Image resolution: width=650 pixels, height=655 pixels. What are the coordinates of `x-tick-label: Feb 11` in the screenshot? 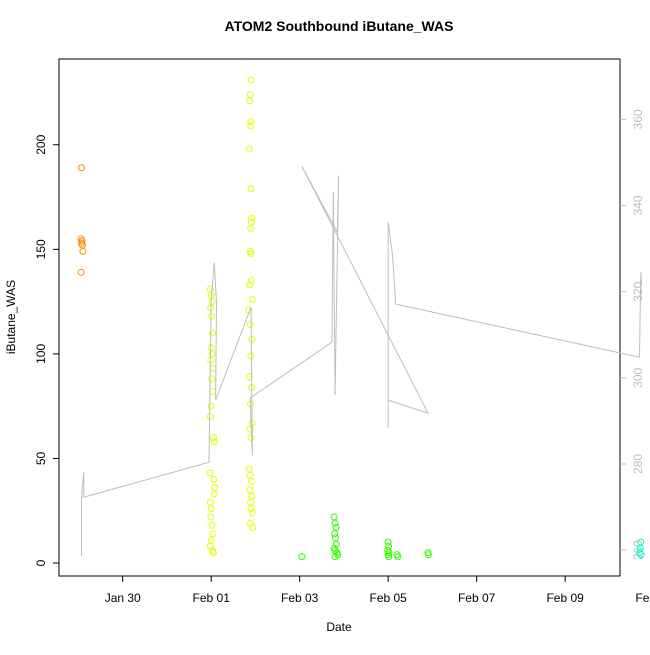 It's located at (642, 598).